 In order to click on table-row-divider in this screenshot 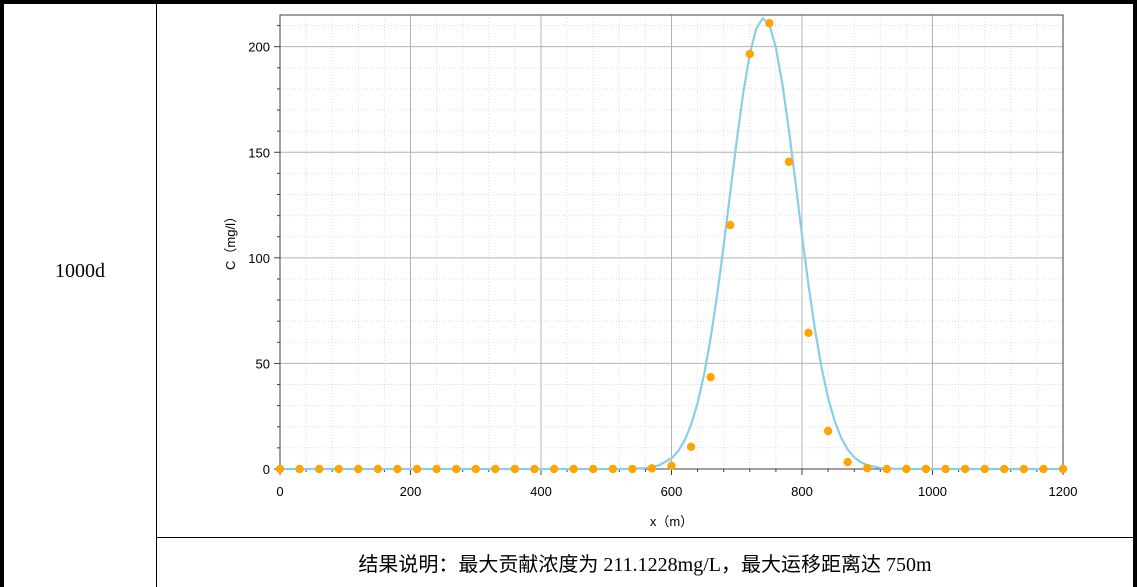, I will do `click(645, 537)`.